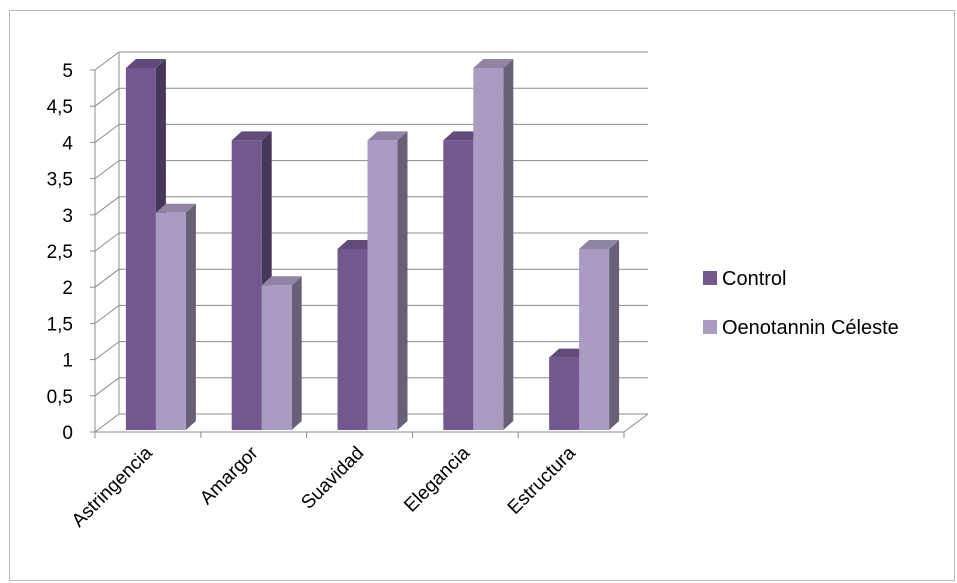 Image resolution: width=957 pixels, height=583 pixels. Describe the element at coordinates (710, 327) in the screenshot. I see `legend-swatch-oenotannin` at that location.